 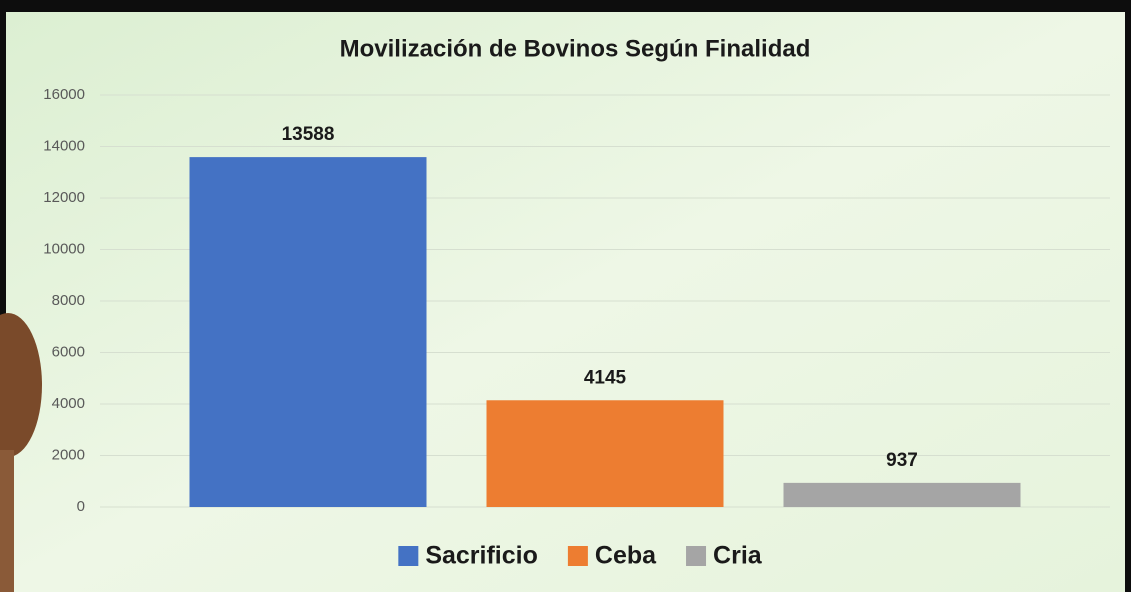 What do you see at coordinates (626, 556) in the screenshot?
I see `legend-label: Ceba` at bounding box center [626, 556].